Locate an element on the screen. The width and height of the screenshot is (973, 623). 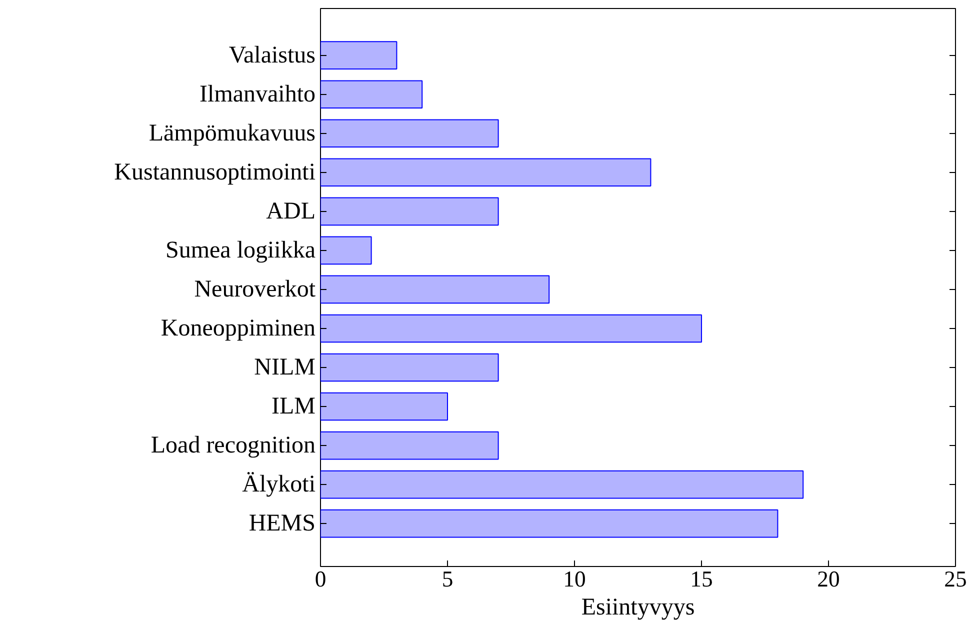
y-tick-label: Älykoti is located at coordinates (279, 485).